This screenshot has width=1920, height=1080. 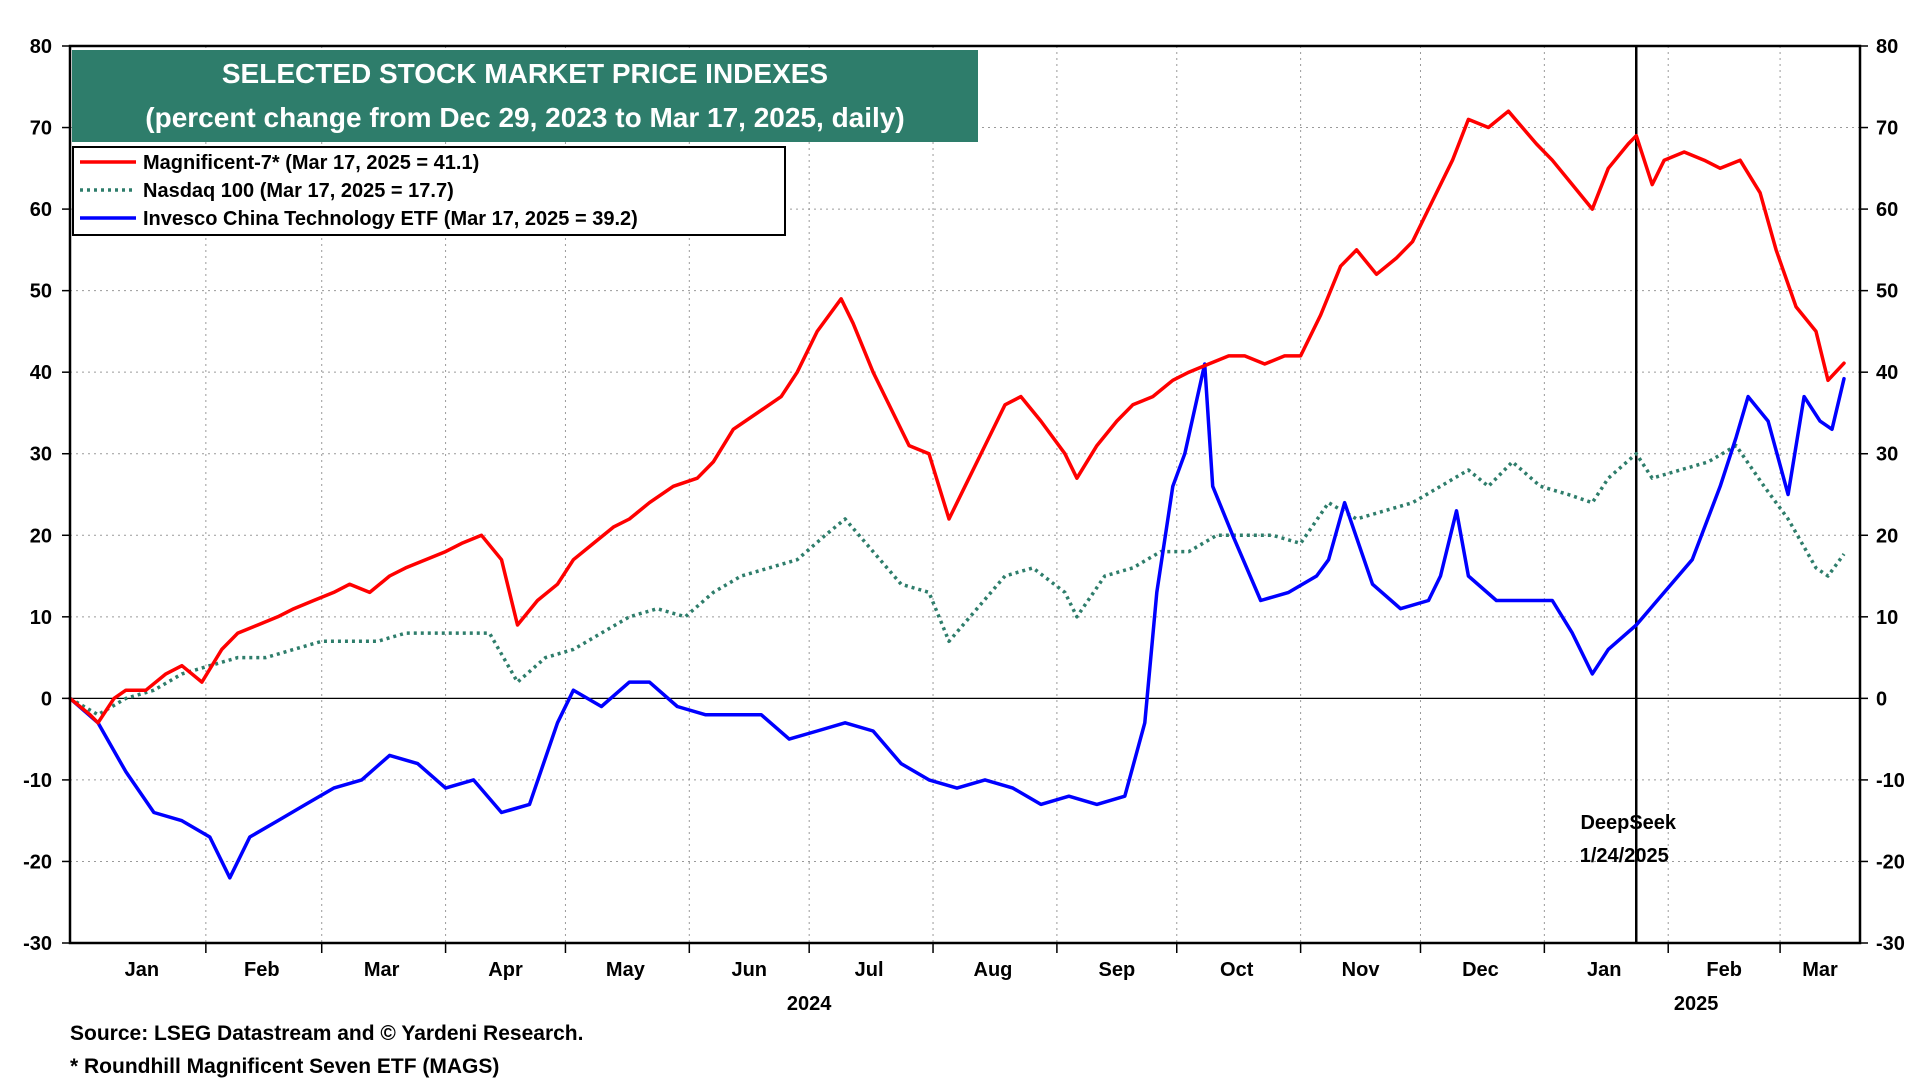 I want to click on annotation-deepseek: DeepSeek, so click(x=1628, y=823).